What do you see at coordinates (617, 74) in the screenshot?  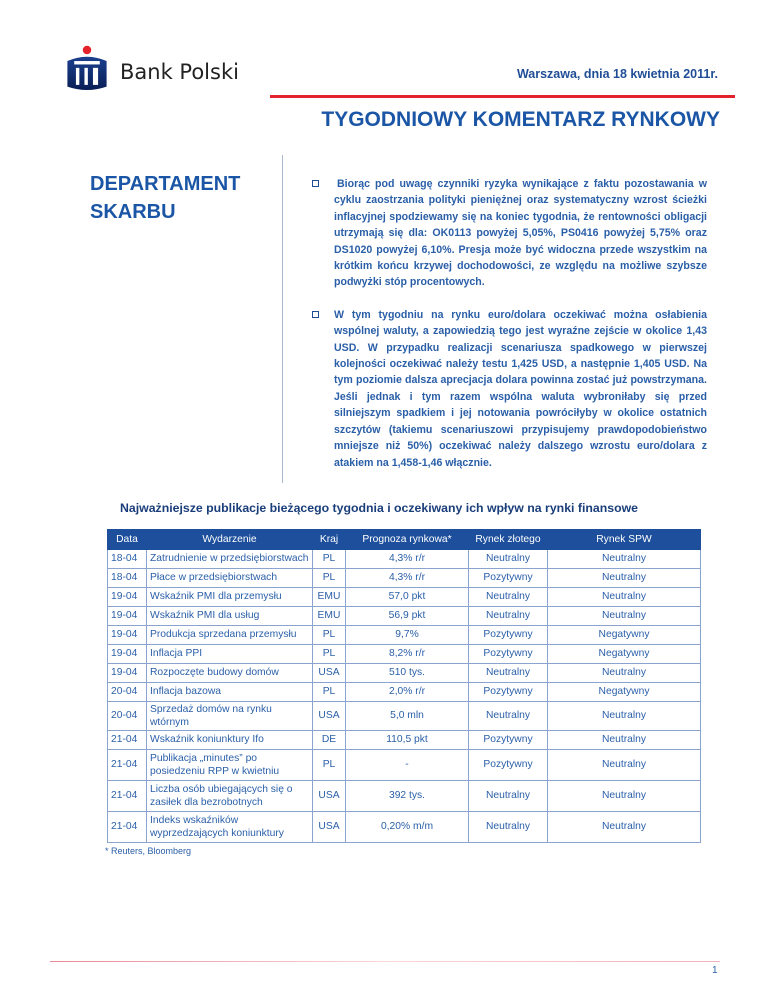 I see `document-date: Warszawa, dnia 18 kwietnia 2011r.` at bounding box center [617, 74].